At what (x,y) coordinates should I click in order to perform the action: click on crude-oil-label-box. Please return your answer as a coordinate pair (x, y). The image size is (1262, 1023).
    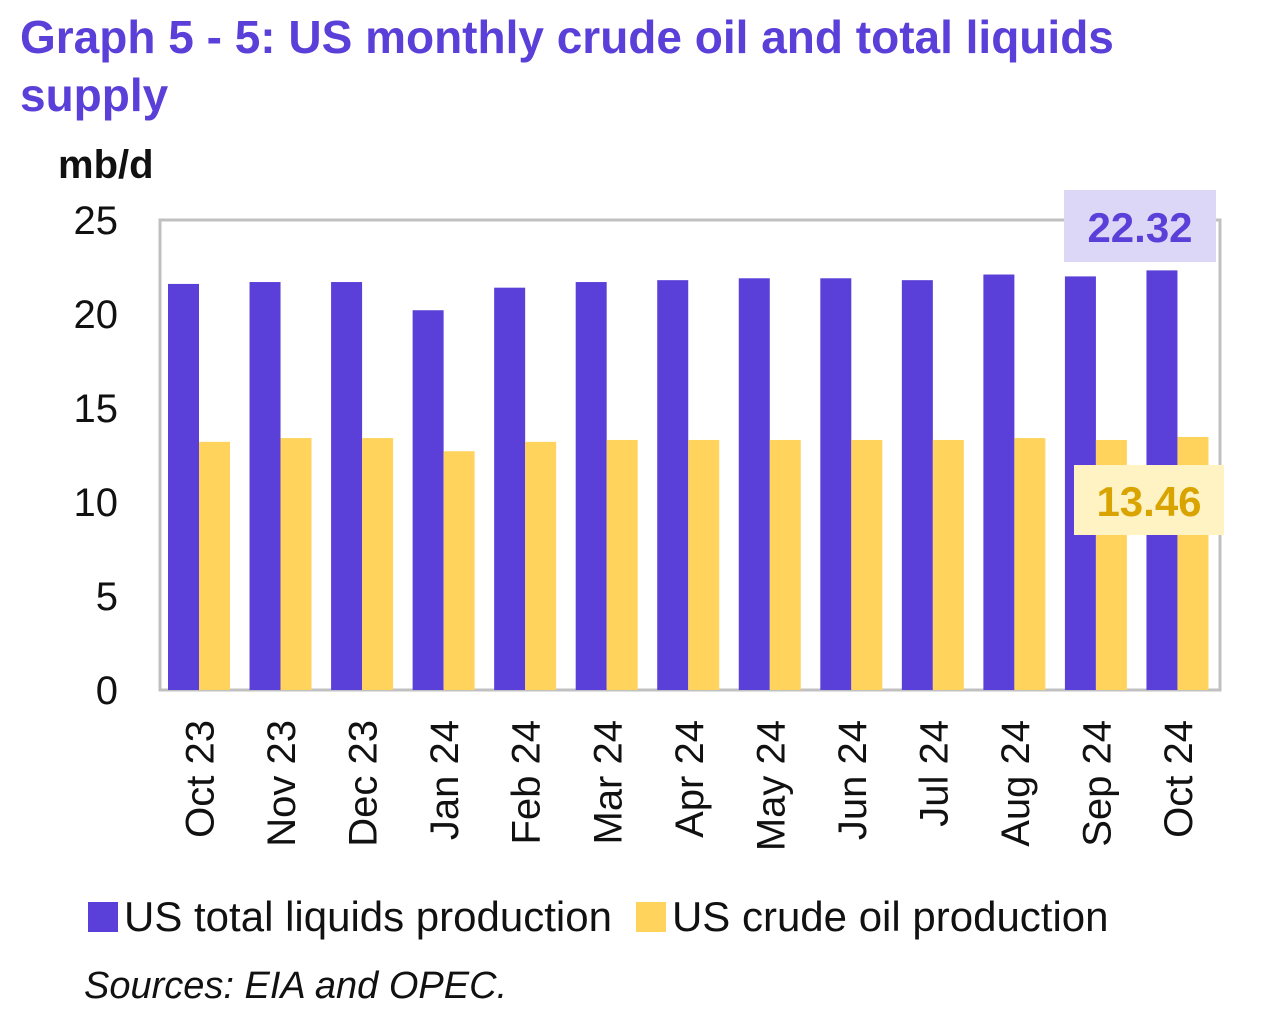
    Looking at the image, I should click on (1149, 500).